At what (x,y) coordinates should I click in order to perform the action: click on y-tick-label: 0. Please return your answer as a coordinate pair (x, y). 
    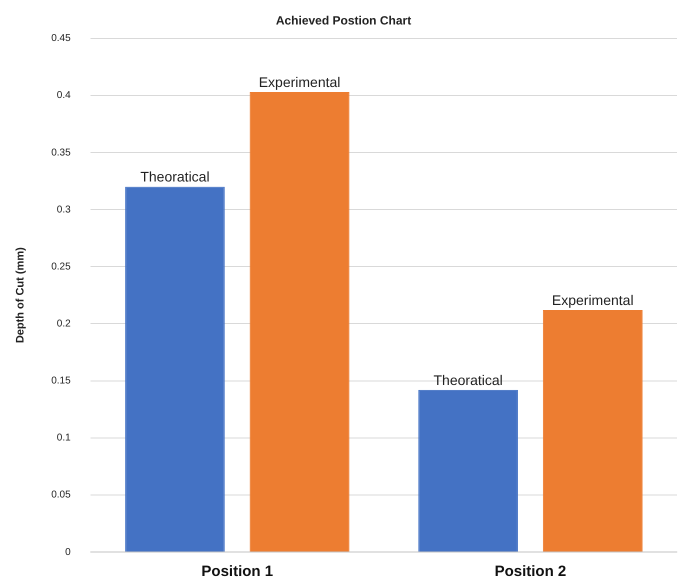
    Looking at the image, I should click on (68, 552).